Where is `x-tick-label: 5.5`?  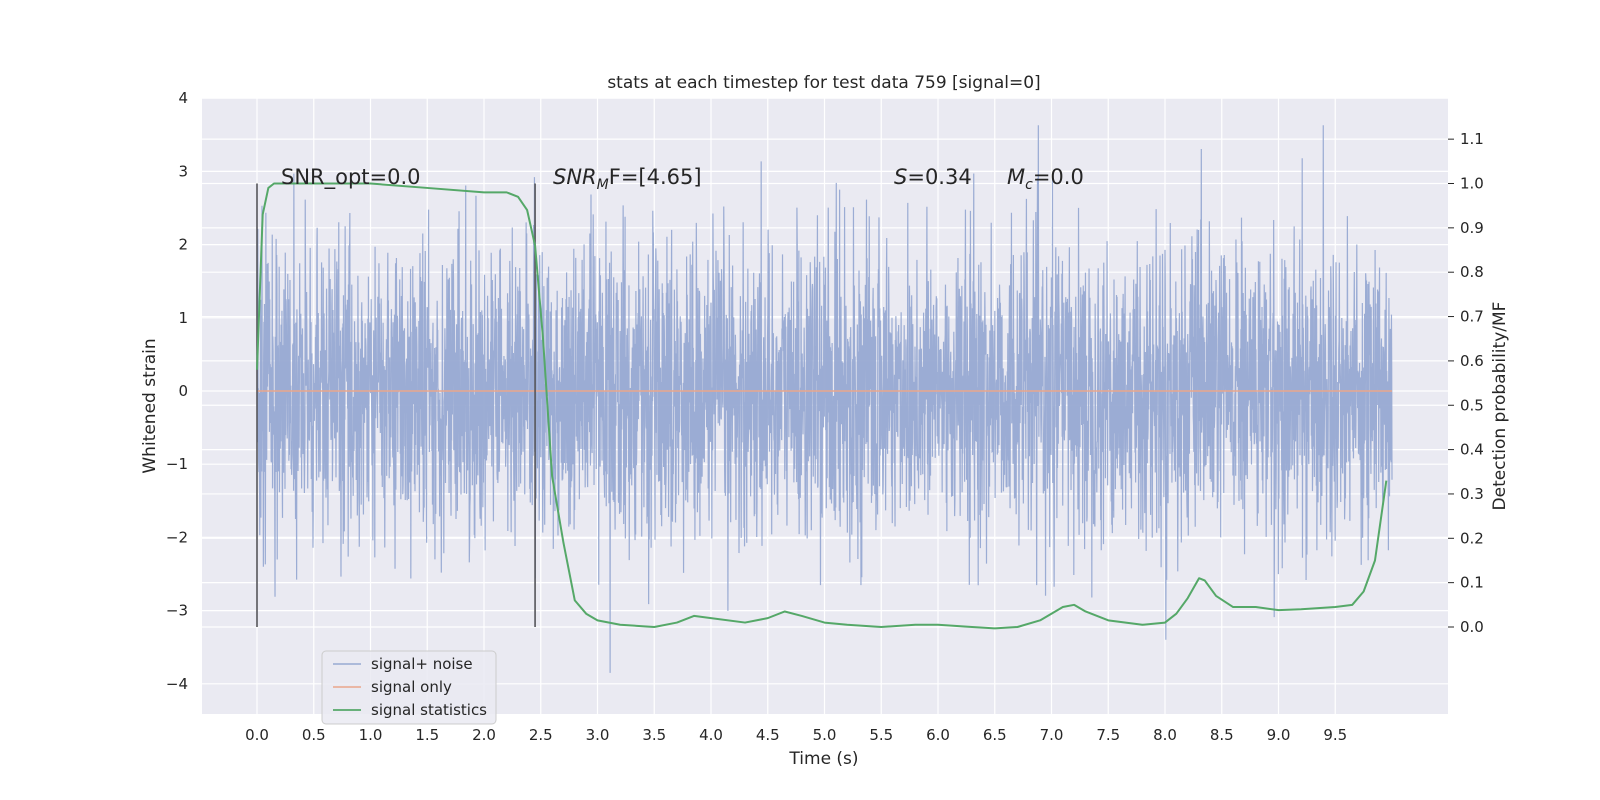
x-tick-label: 5.5 is located at coordinates (881, 735).